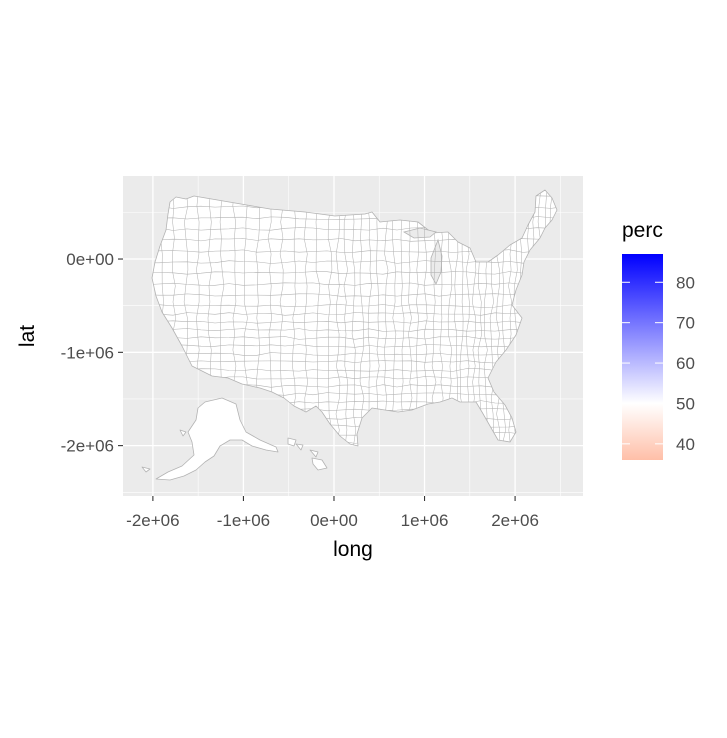  What do you see at coordinates (152, 520) in the screenshot?
I see `x-tick-label: -2e+06` at bounding box center [152, 520].